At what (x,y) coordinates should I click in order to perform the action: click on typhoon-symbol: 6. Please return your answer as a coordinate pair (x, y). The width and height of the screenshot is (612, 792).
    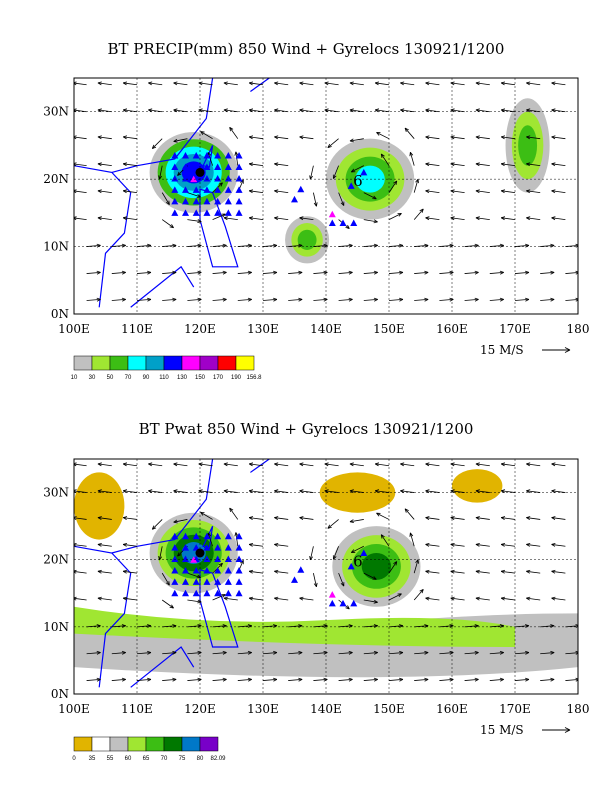
    Looking at the image, I should click on (358, 181).